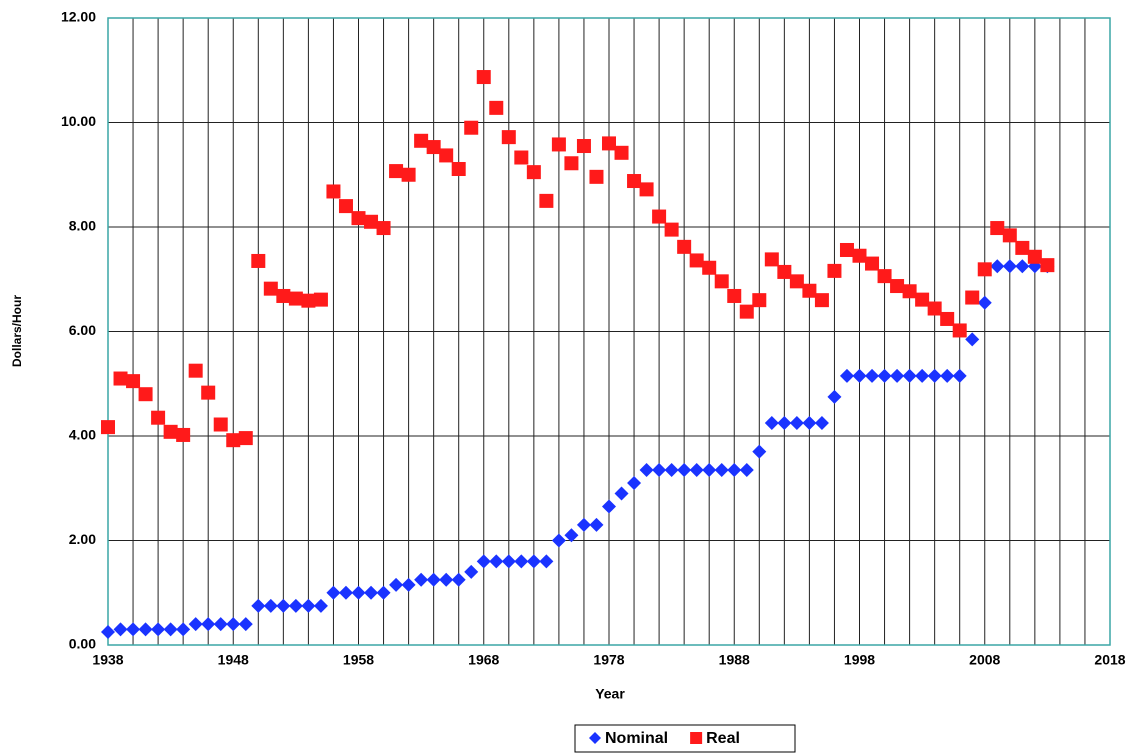  I want to click on y-tick-label: 2.00, so click(82, 539).